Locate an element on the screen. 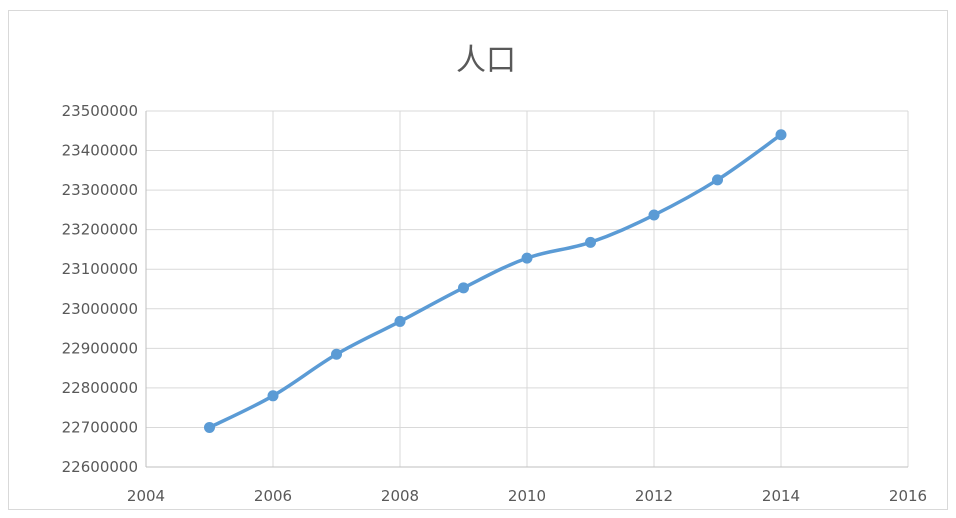  x-tick-label: 2016 is located at coordinates (908, 496).